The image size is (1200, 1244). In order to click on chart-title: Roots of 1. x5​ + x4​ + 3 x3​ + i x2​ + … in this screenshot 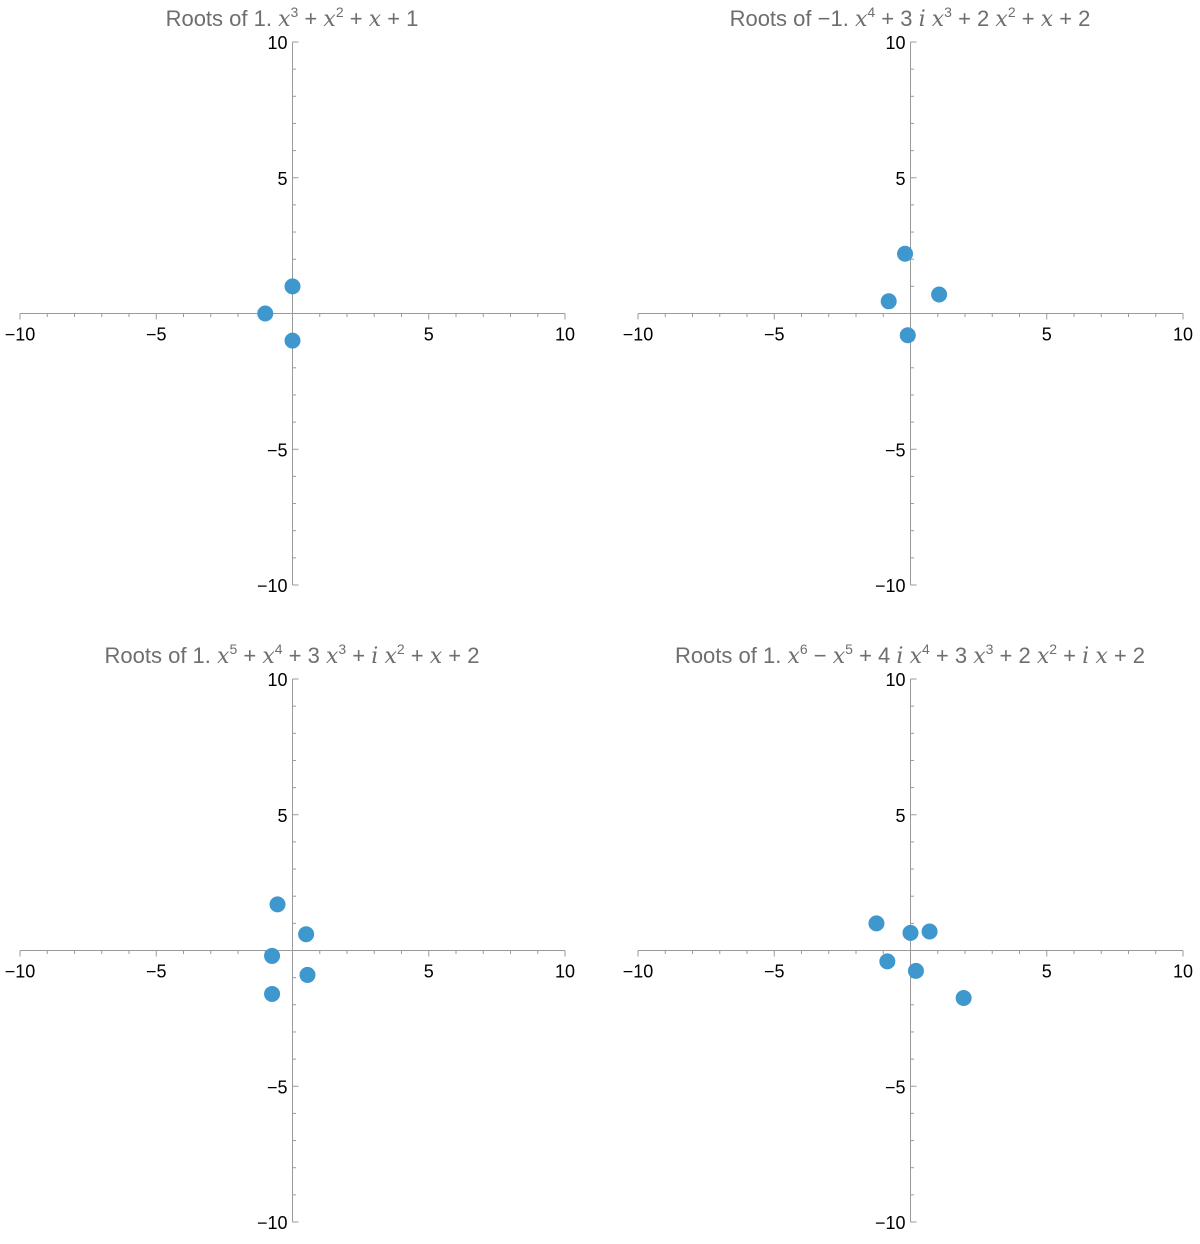, I will do `click(292, 655)`.